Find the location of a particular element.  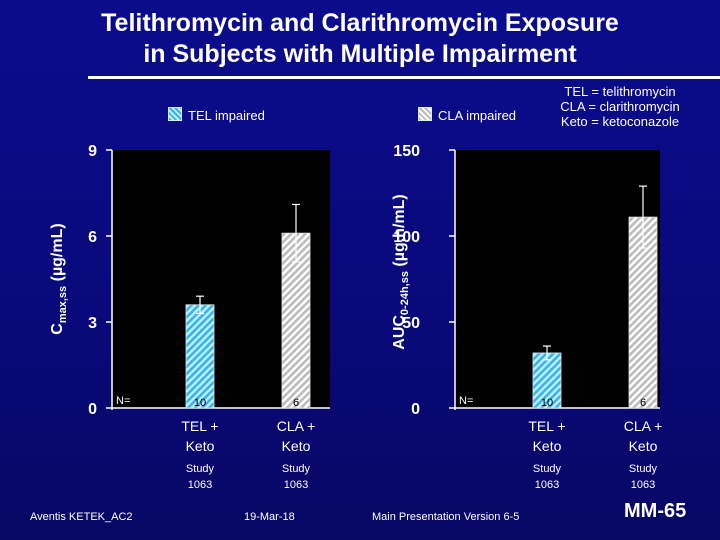

y-axis-label-unit: (µg.h/mL) is located at coordinates (399, 232).